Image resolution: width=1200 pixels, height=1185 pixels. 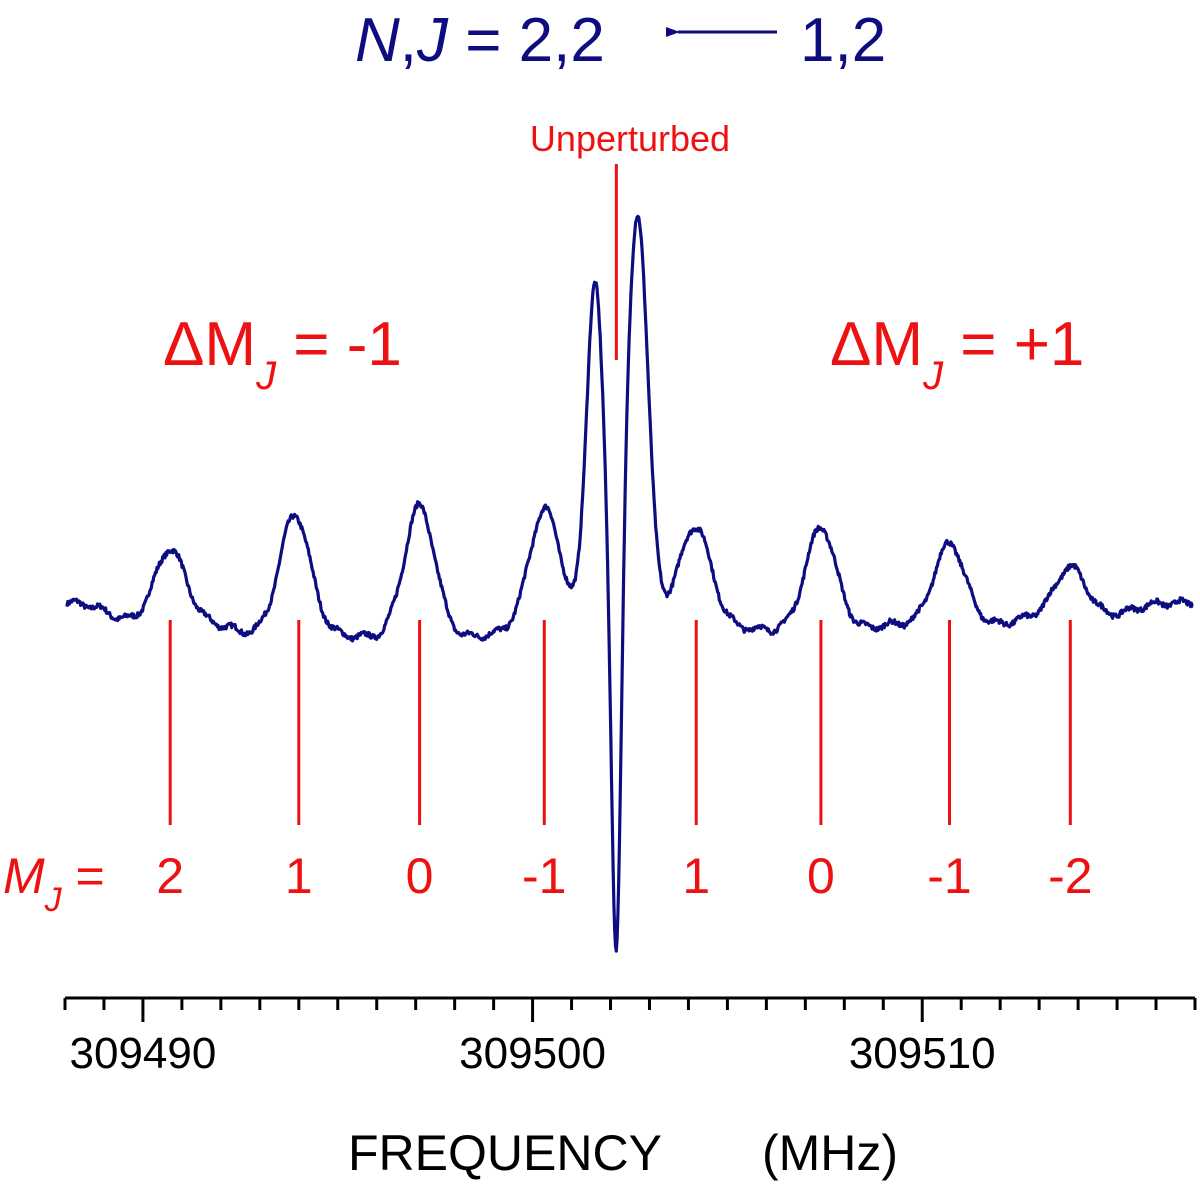 I want to click on x-axis-title: FREQUENCY, so click(x=505, y=1153).